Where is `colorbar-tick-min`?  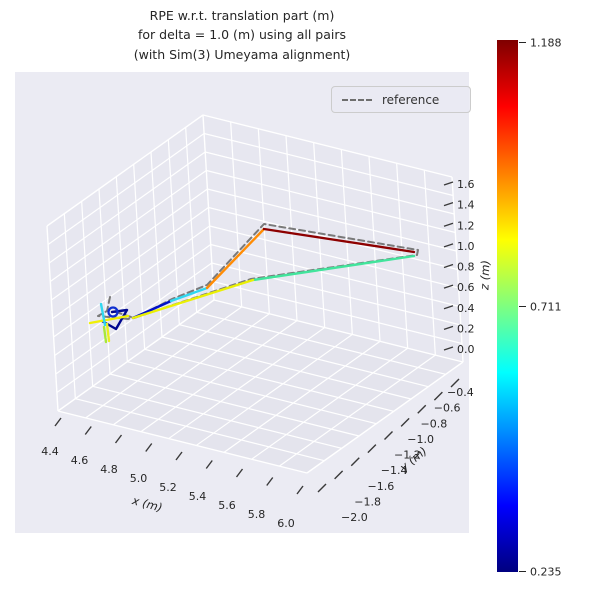
colorbar-tick-min is located at coordinates (522, 571).